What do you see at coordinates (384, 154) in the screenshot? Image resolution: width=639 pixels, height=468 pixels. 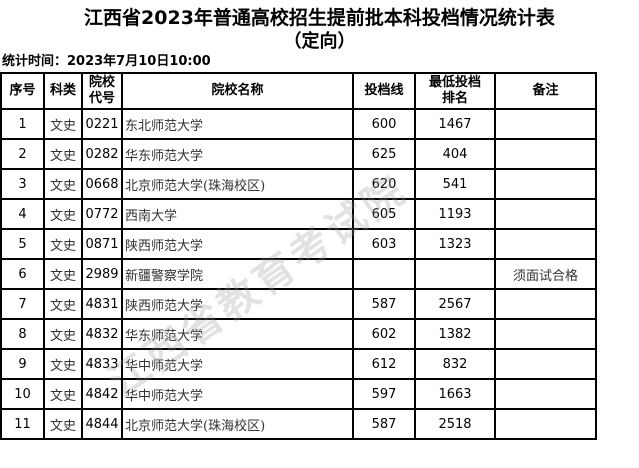 I see `admission-line-cell: 625` at bounding box center [384, 154].